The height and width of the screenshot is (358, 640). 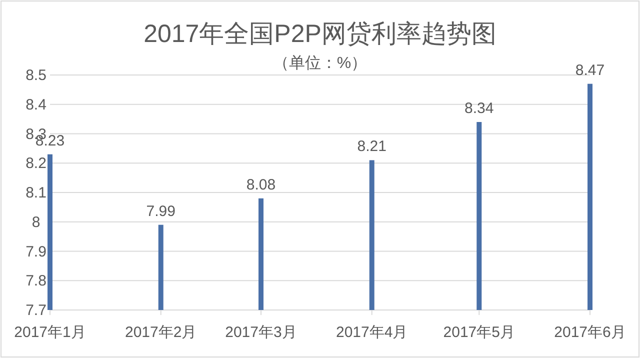 What do you see at coordinates (36, 281) in the screenshot?
I see `y-tick-label: 7.8` at bounding box center [36, 281].